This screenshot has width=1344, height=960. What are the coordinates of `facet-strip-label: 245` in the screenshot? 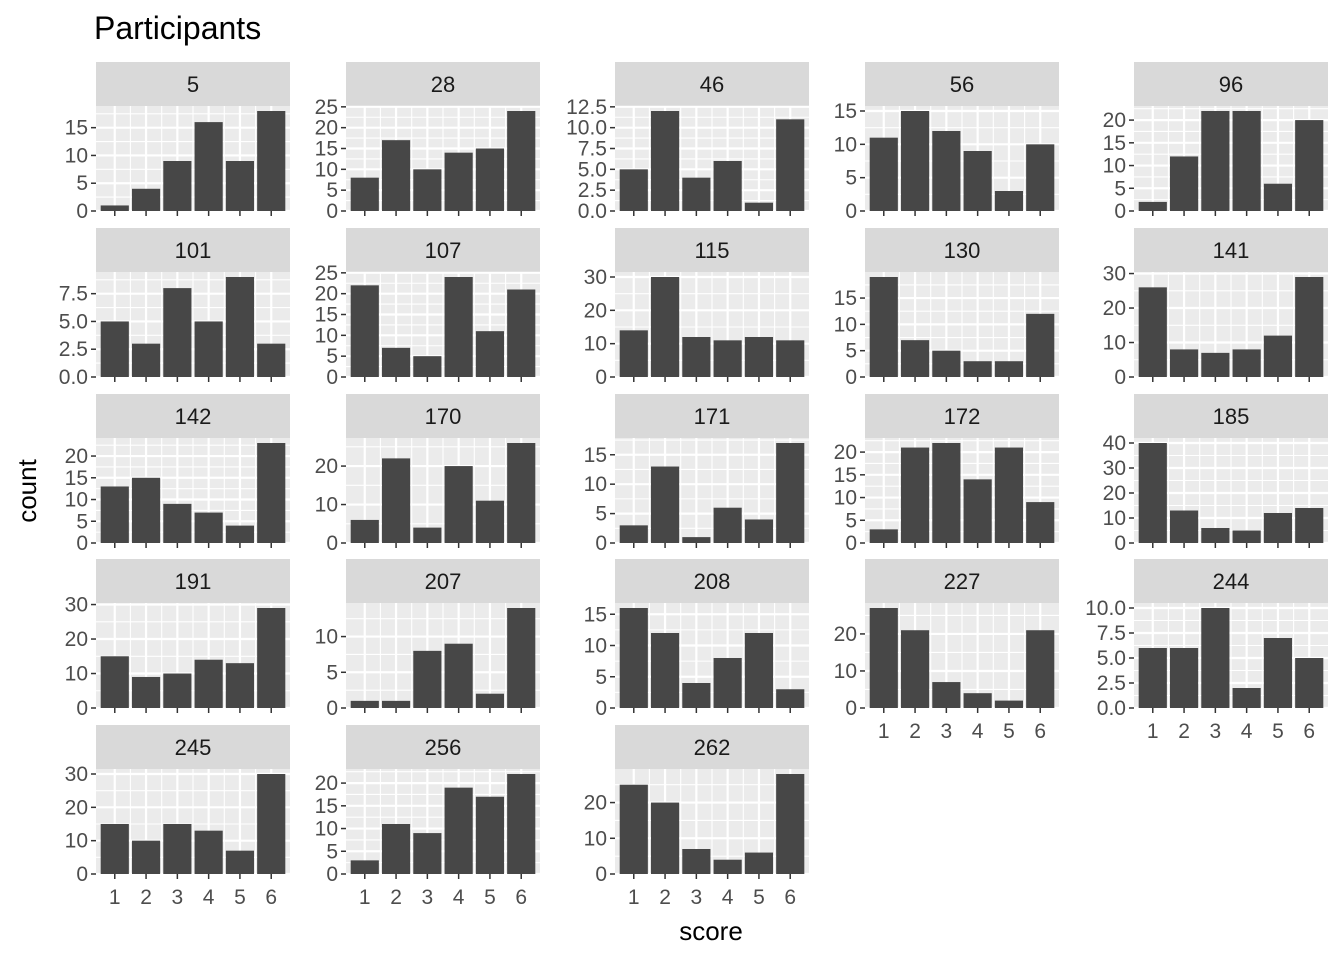 It's located at (193, 747).